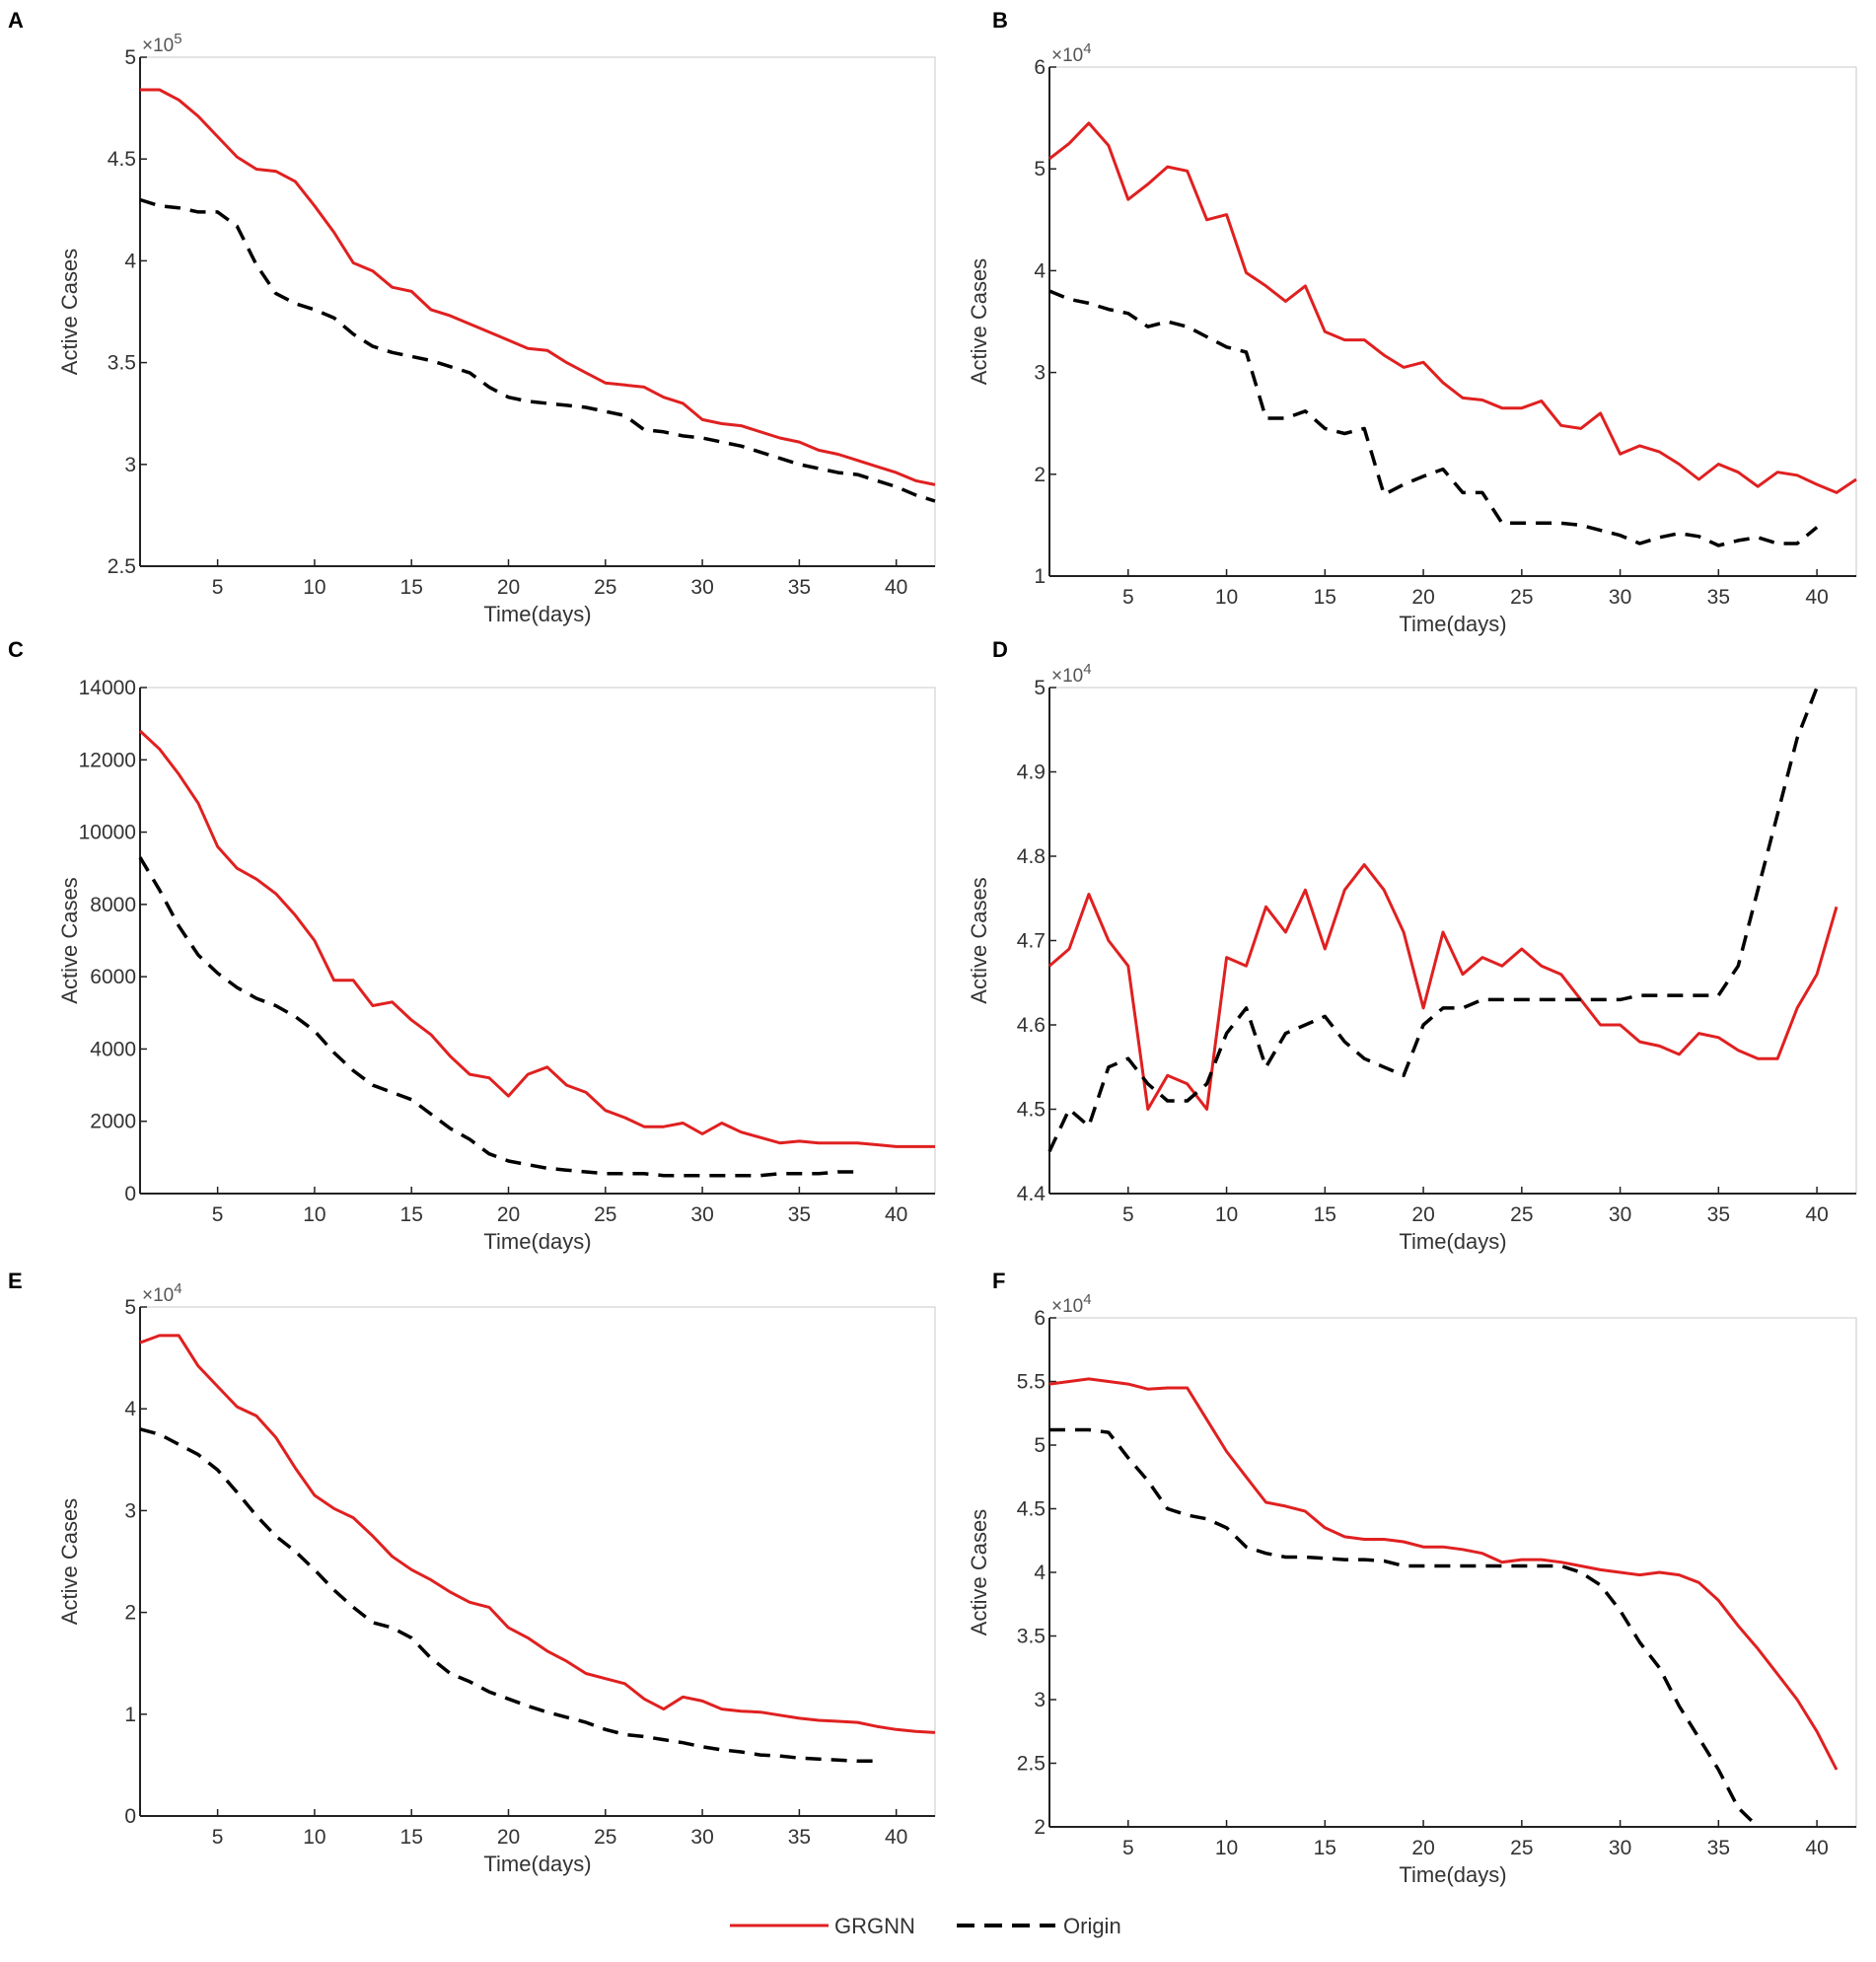 This screenshot has width=1876, height=1962. I want to click on y-tick-label: 2.5, so click(122, 566).